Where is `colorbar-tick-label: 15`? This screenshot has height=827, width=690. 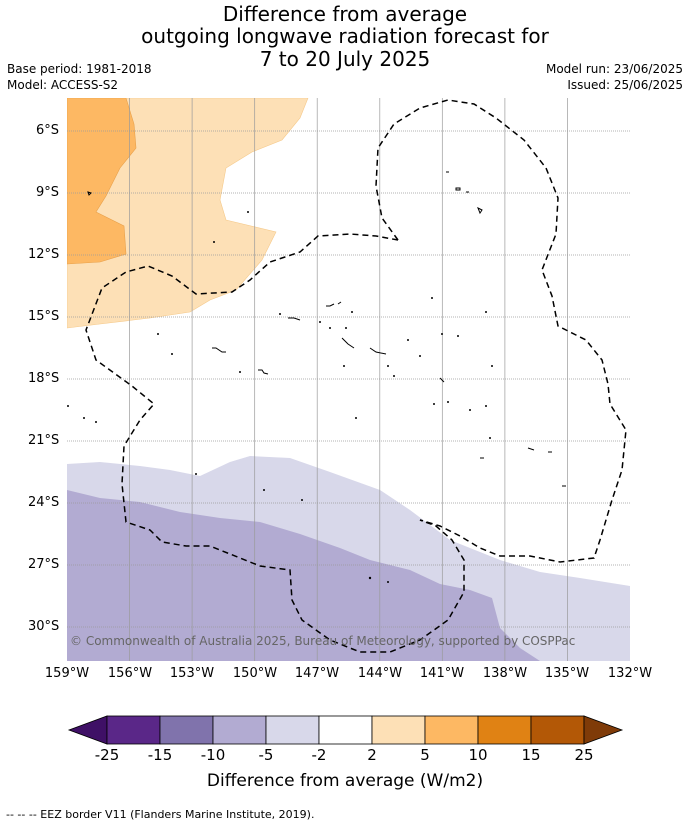 colorbar-tick-label: 15 is located at coordinates (531, 755).